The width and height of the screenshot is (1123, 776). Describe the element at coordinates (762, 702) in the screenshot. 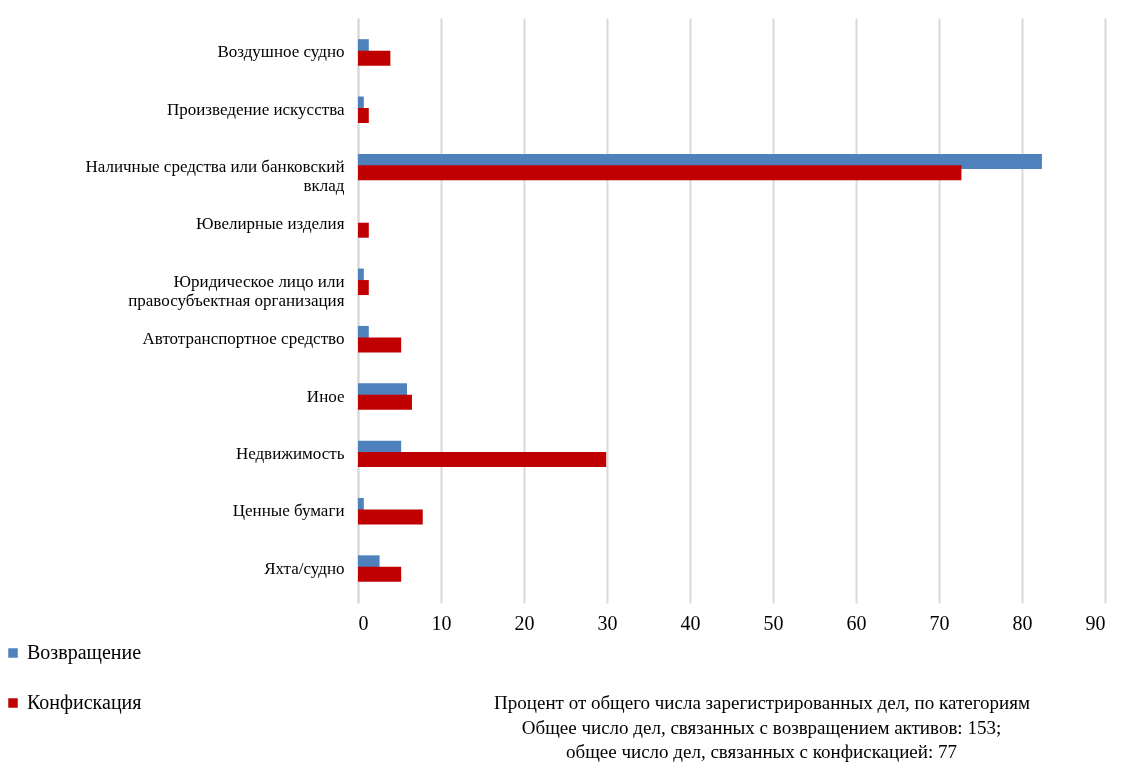

I see `x-axis-title: Процент от общего числа зарегистрированных дел, по категориям` at that location.